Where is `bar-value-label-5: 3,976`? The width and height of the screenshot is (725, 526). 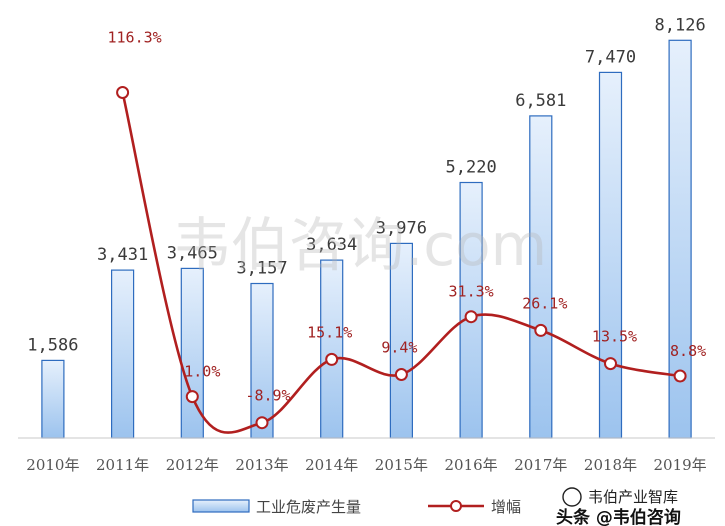
bar-value-label-5: 3,976 is located at coordinates (401, 228).